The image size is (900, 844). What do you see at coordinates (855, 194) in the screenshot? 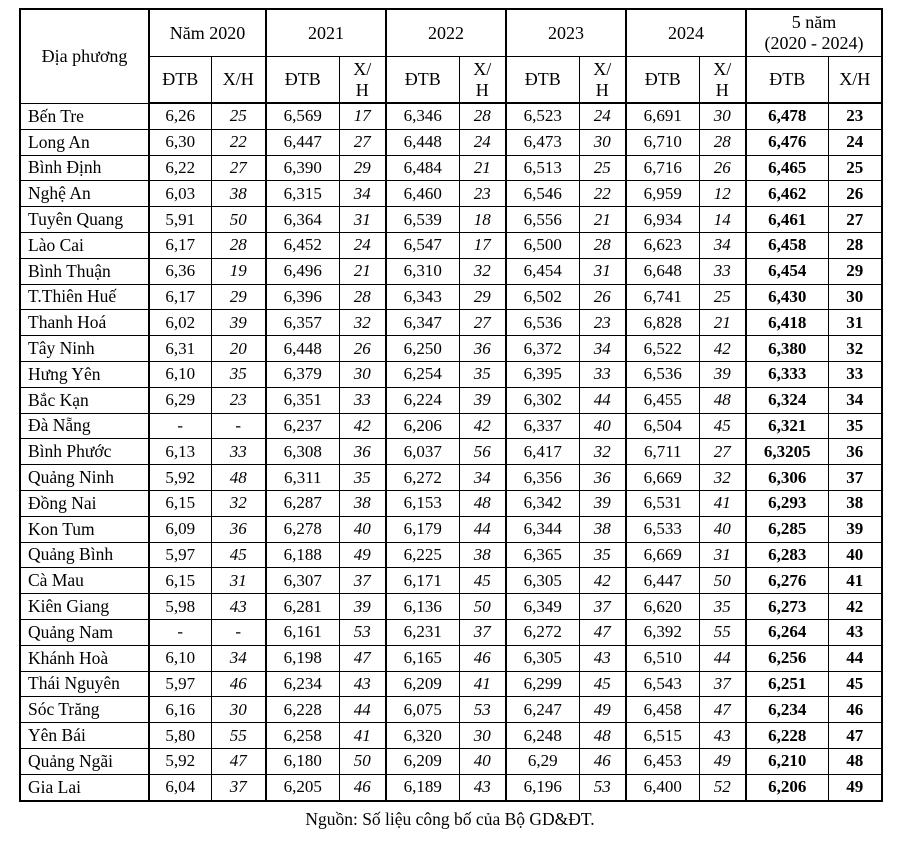
I see `xh-rank: 26` at bounding box center [855, 194].